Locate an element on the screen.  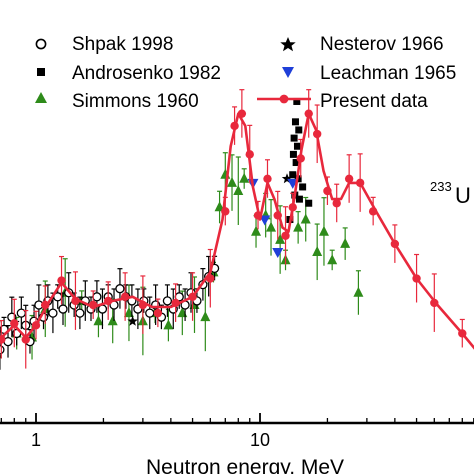
legend-label-shpak: Shpak 1998 is located at coordinates (122, 44).